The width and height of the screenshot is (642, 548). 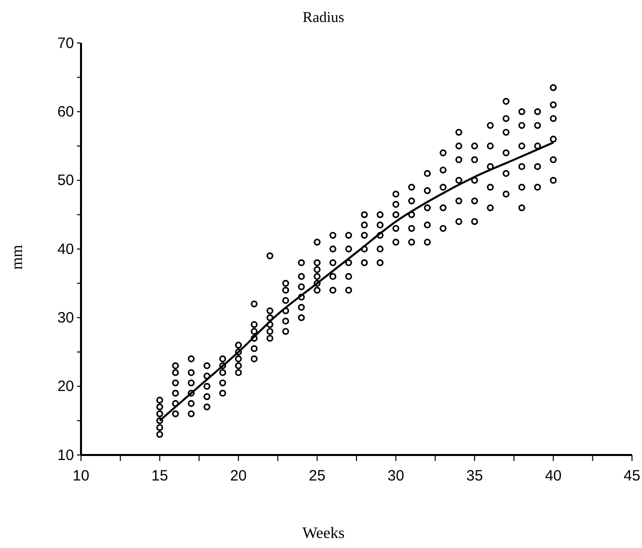 I want to click on y-tick-label: 10, so click(x=65, y=455).